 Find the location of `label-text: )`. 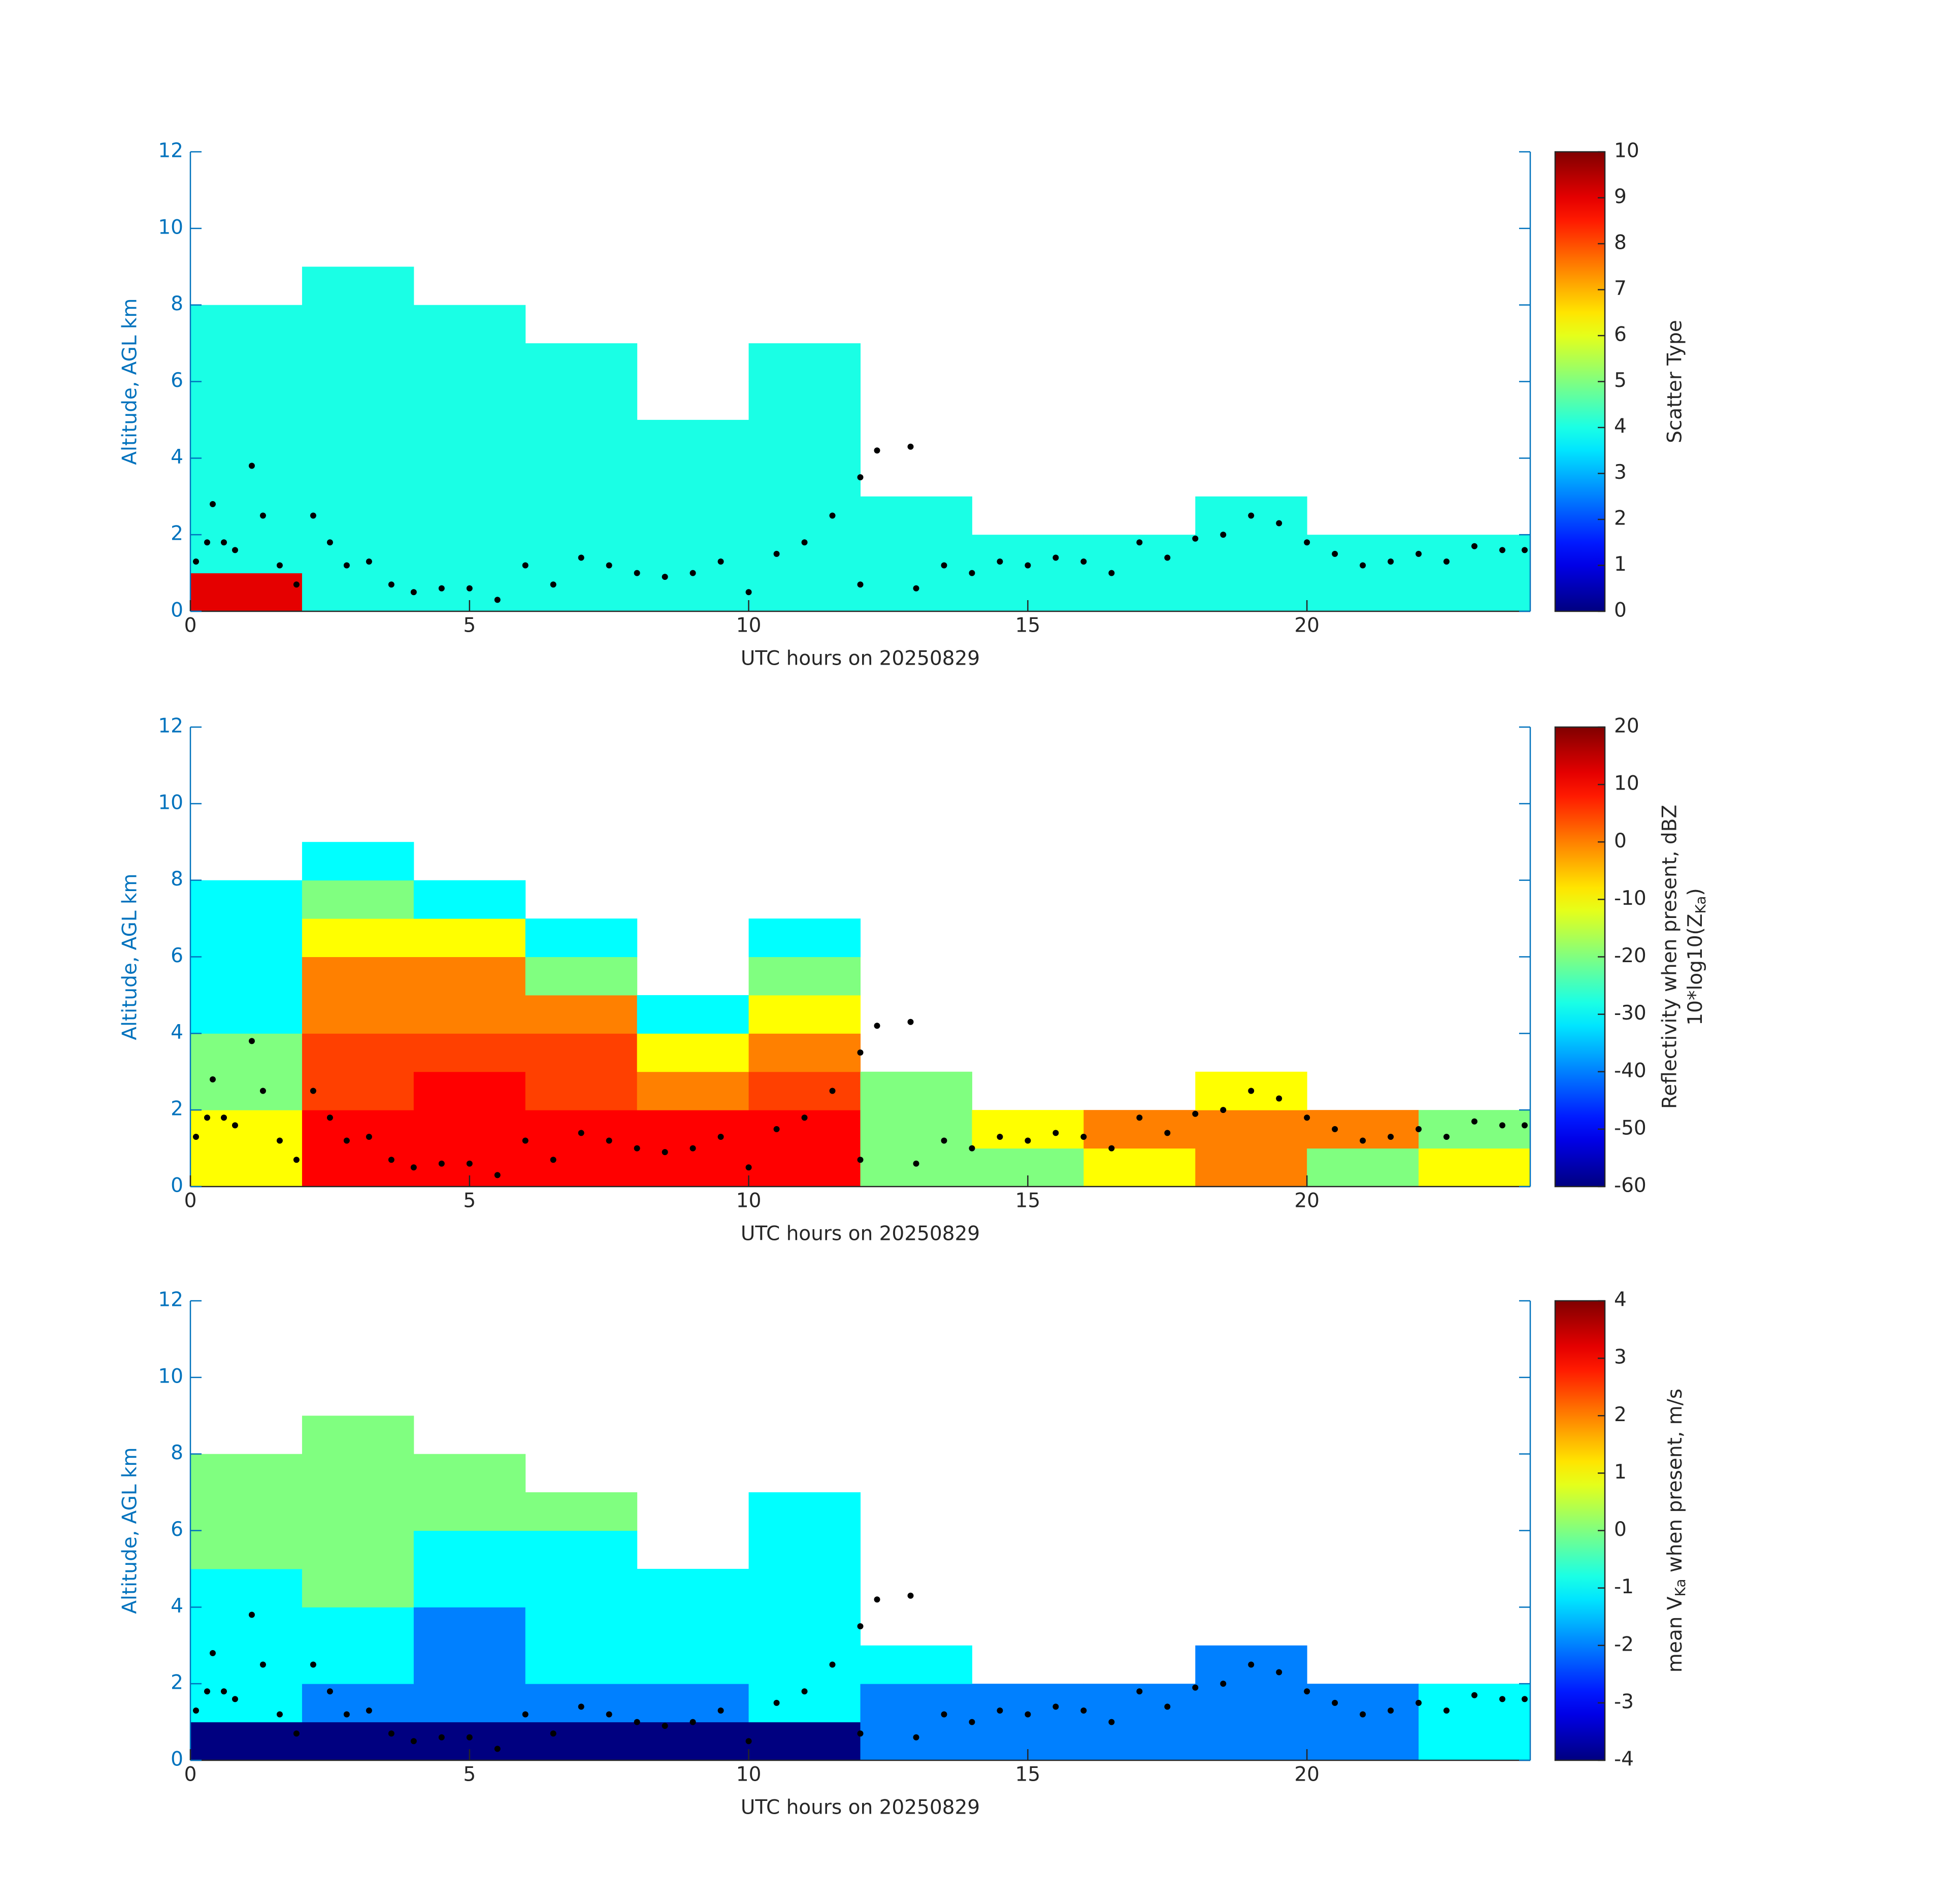

label-text: ) is located at coordinates (1695, 892).